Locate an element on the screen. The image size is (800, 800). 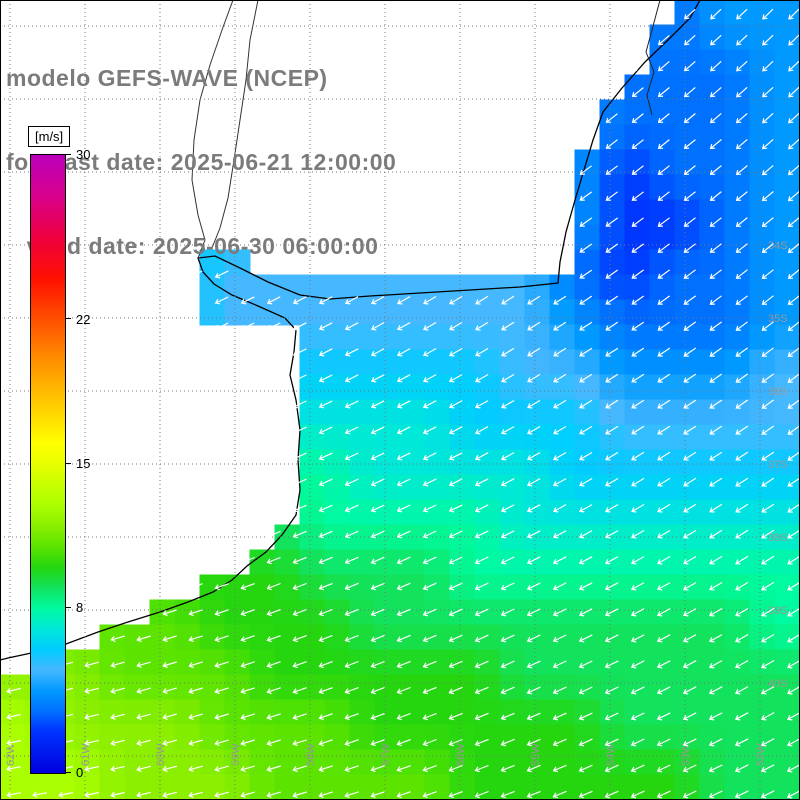
valid-date-line: valid date: 2025-06-30 06:00:00 is located at coordinates (192, 246).